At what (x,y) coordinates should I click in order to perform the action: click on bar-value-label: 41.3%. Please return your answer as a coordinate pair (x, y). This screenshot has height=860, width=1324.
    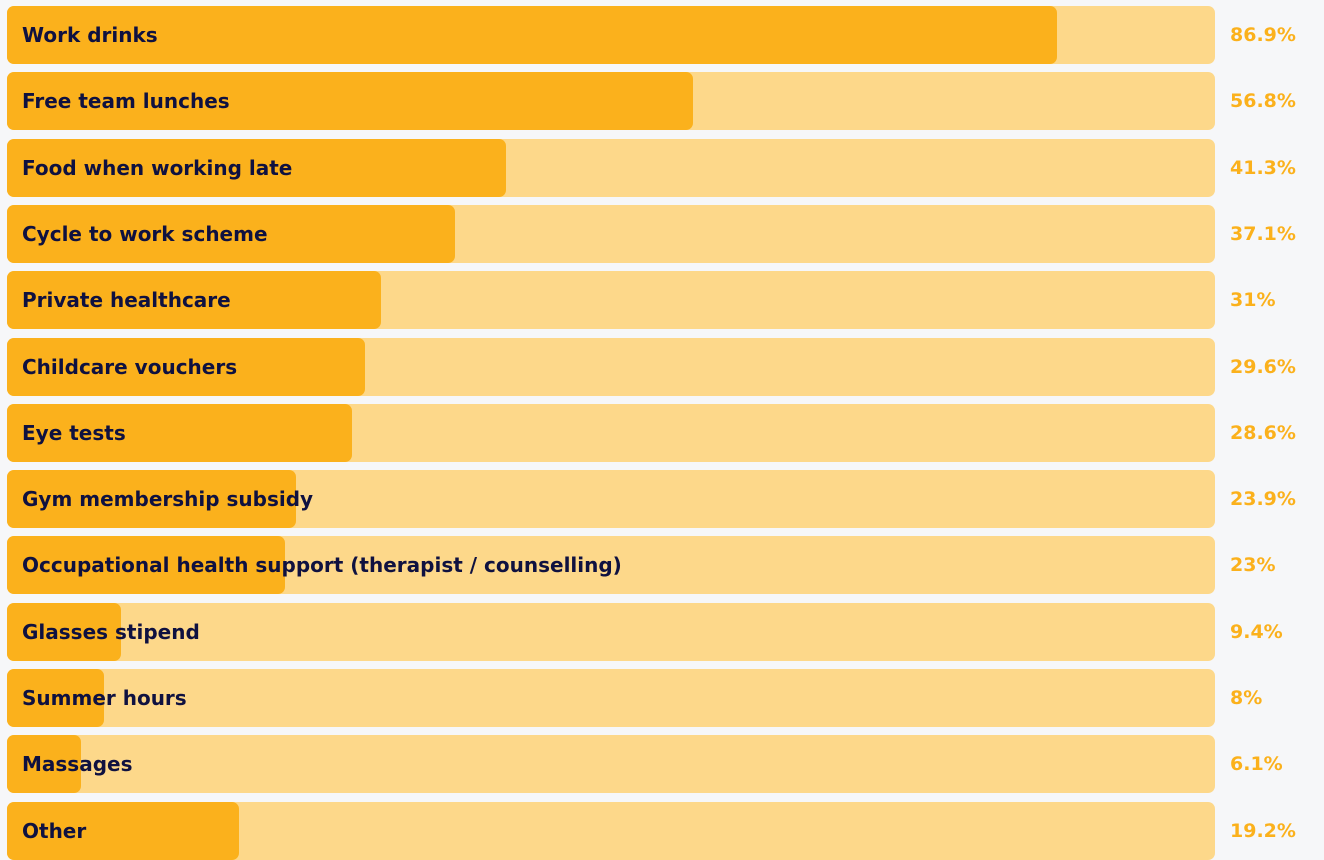
    Looking at the image, I should click on (1263, 168).